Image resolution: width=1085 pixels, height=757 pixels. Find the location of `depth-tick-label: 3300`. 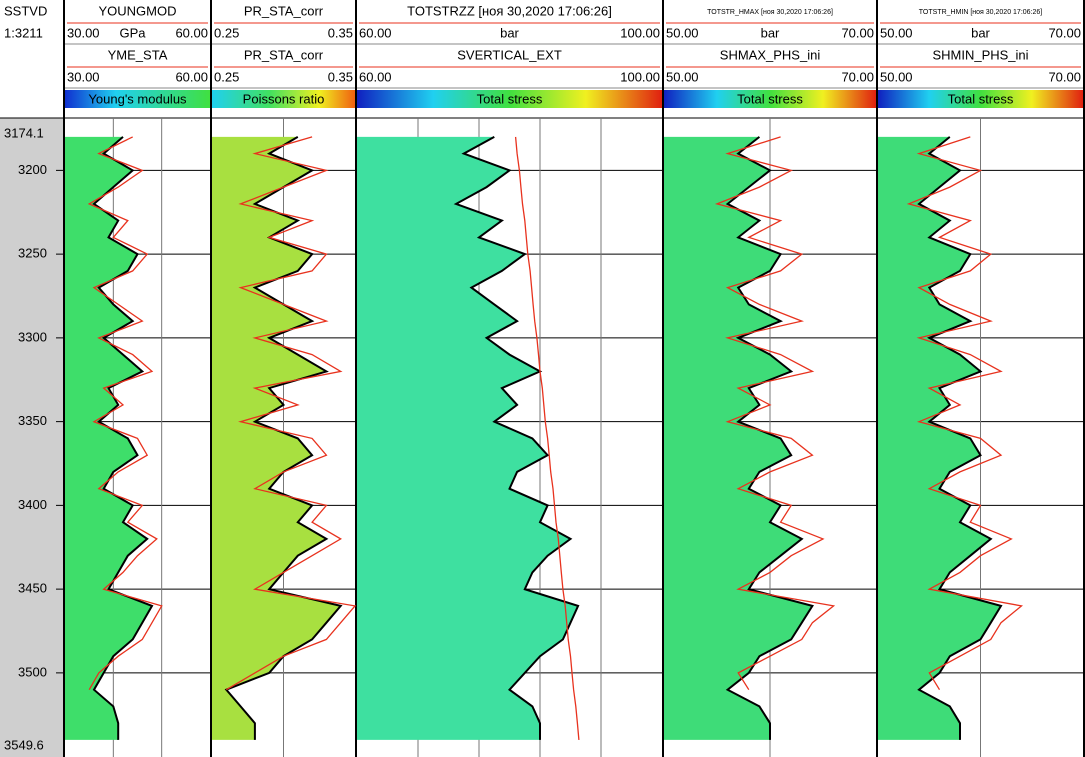

depth-tick-label: 3300 is located at coordinates (32, 336).